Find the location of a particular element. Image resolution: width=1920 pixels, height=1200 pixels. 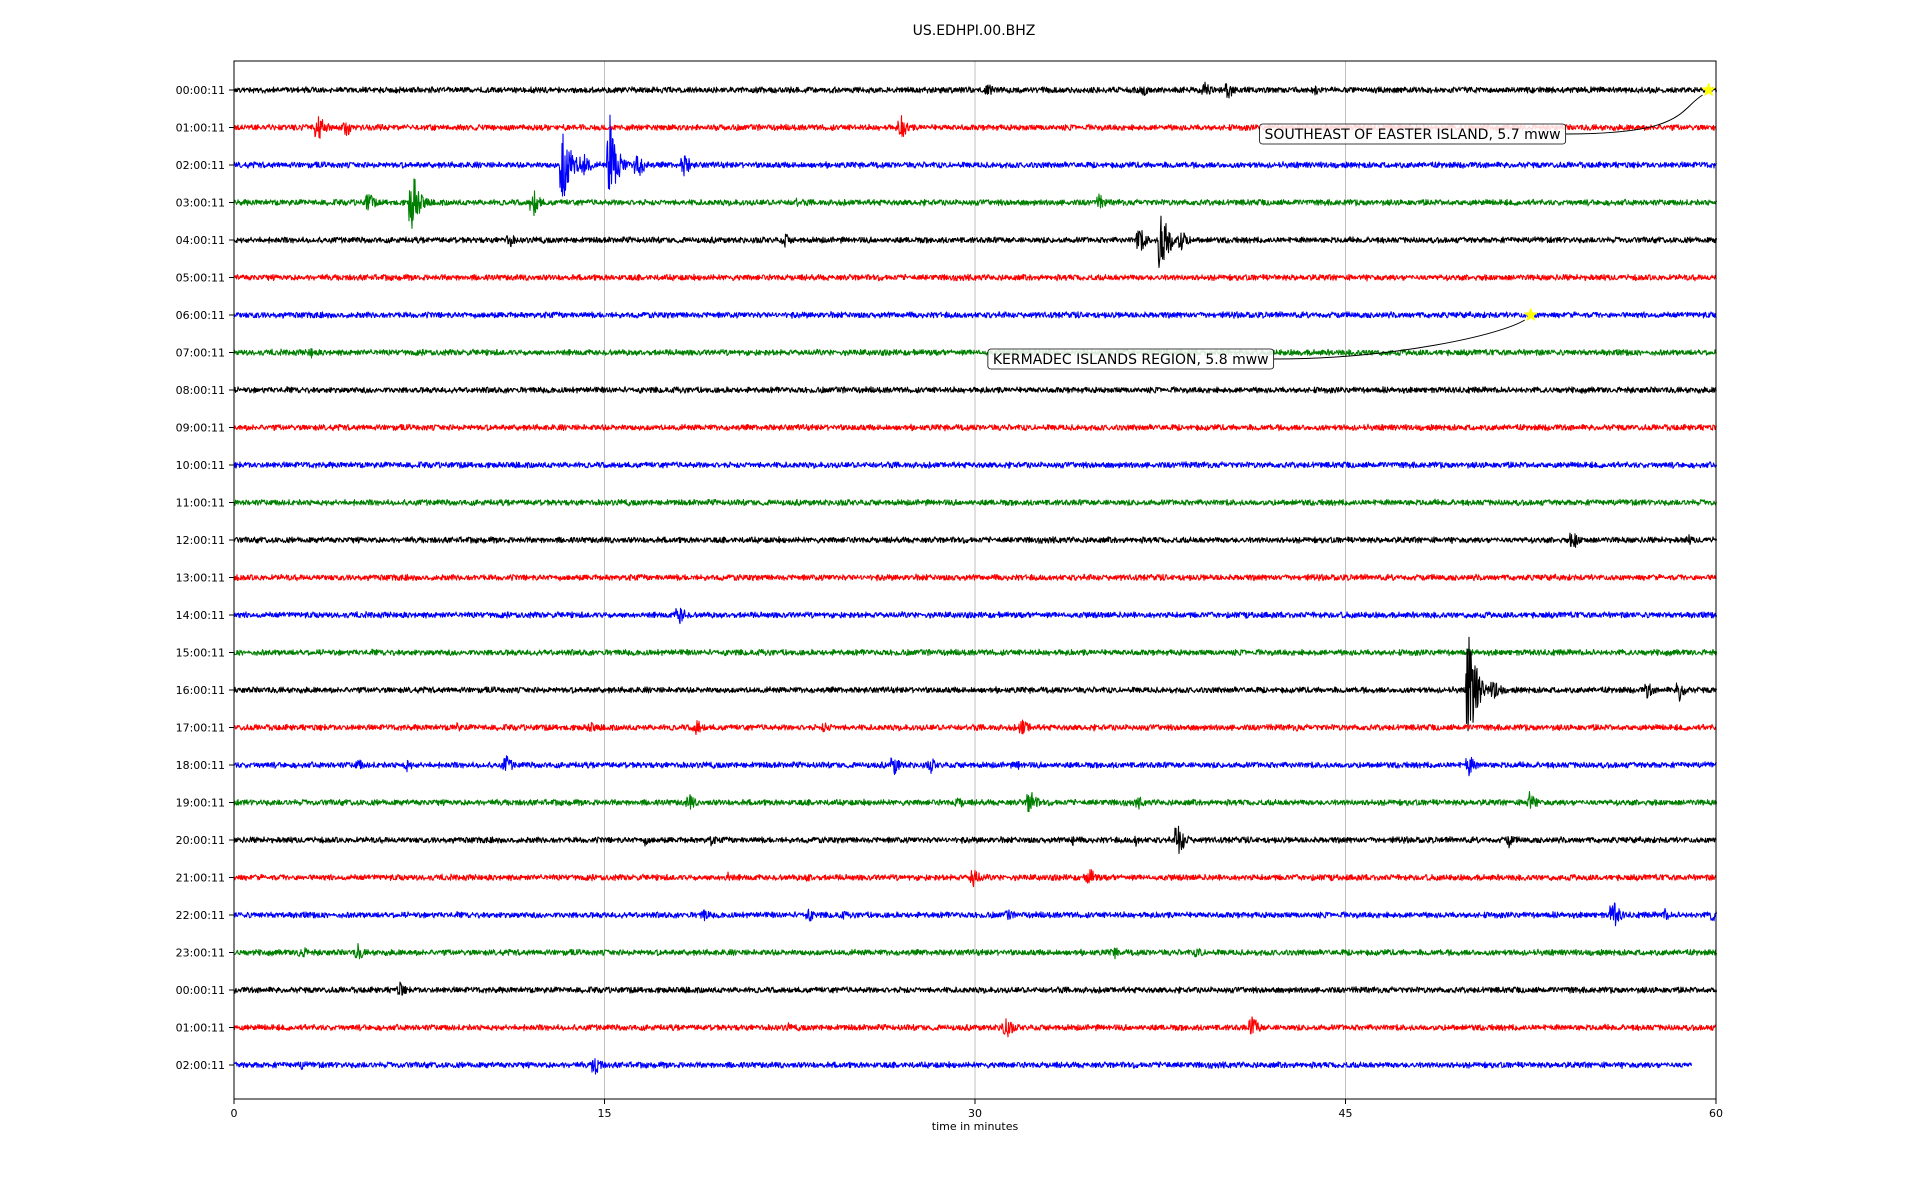

y-tick-label: 18:00:11 is located at coordinates (200, 765).